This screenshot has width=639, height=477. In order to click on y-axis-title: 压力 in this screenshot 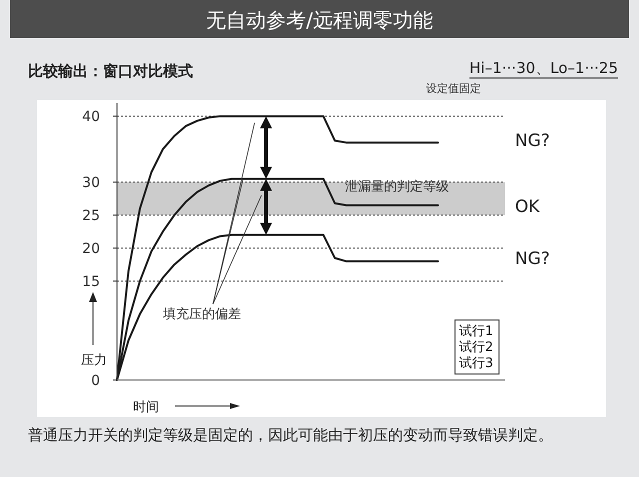, I will do `click(94, 360)`.